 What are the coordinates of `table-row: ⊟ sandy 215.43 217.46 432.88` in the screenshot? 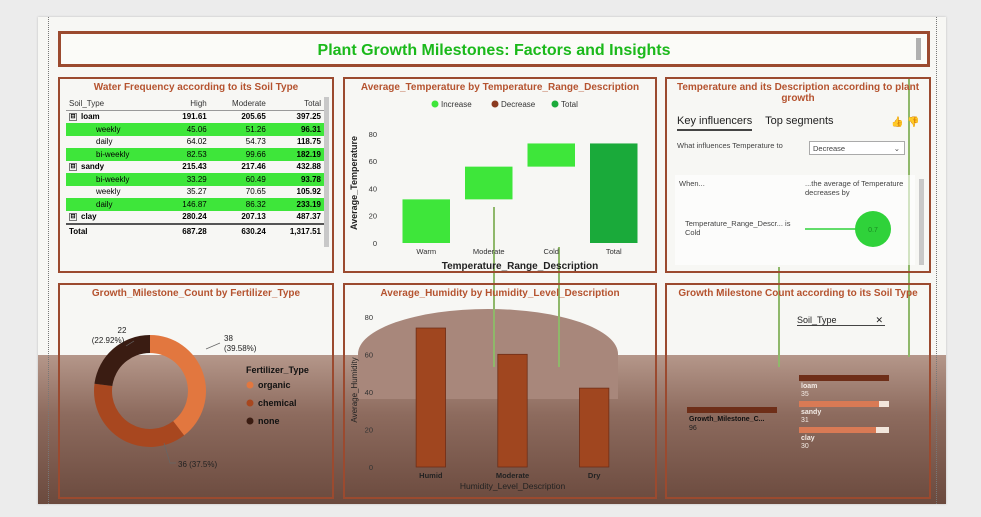 It's located at (195, 167).